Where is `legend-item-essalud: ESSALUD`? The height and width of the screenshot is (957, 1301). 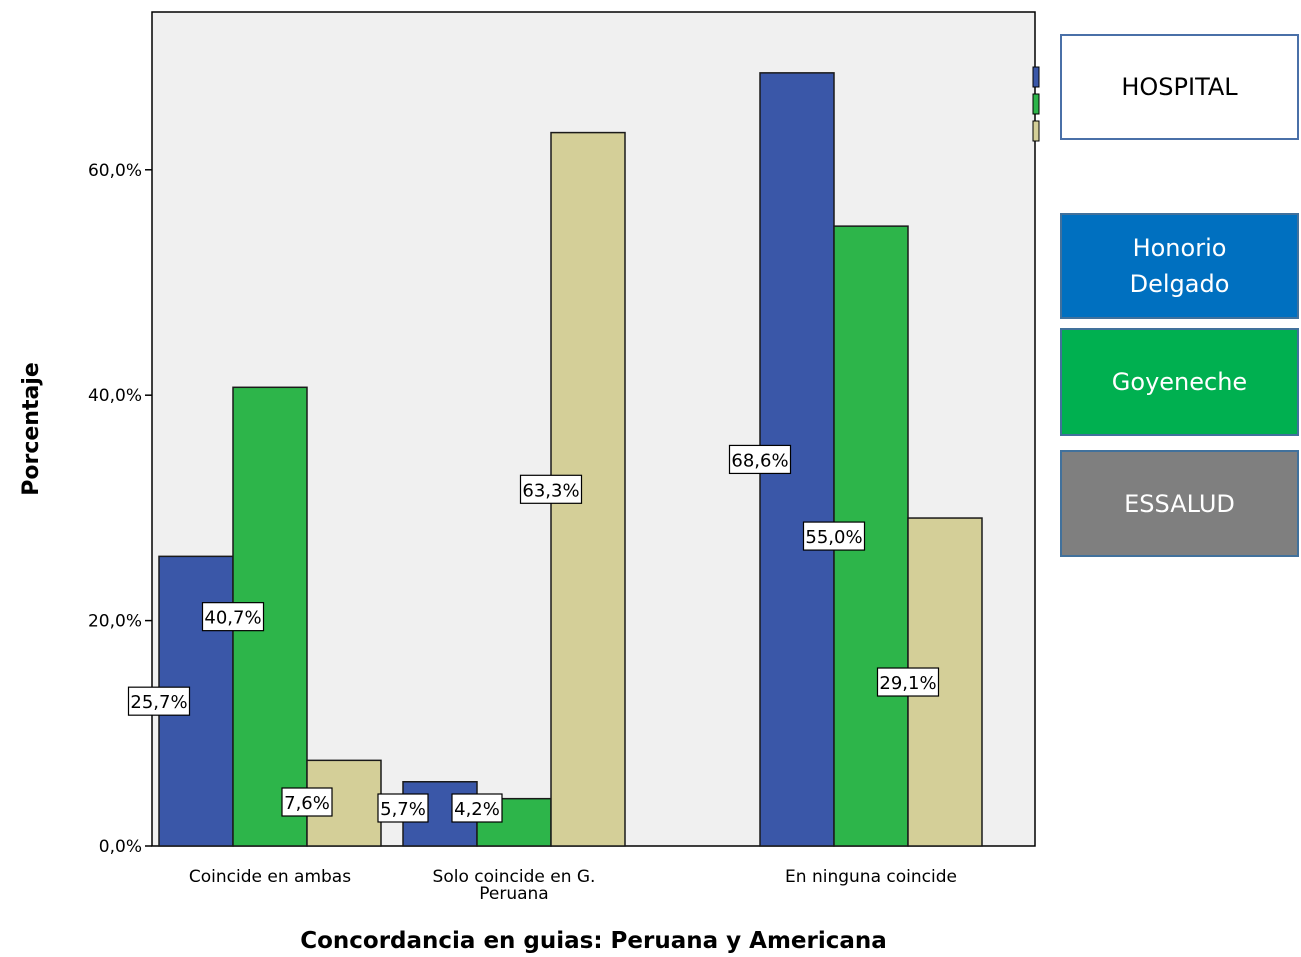
legend-item-essalud: ESSALUD is located at coordinates (1179, 503).